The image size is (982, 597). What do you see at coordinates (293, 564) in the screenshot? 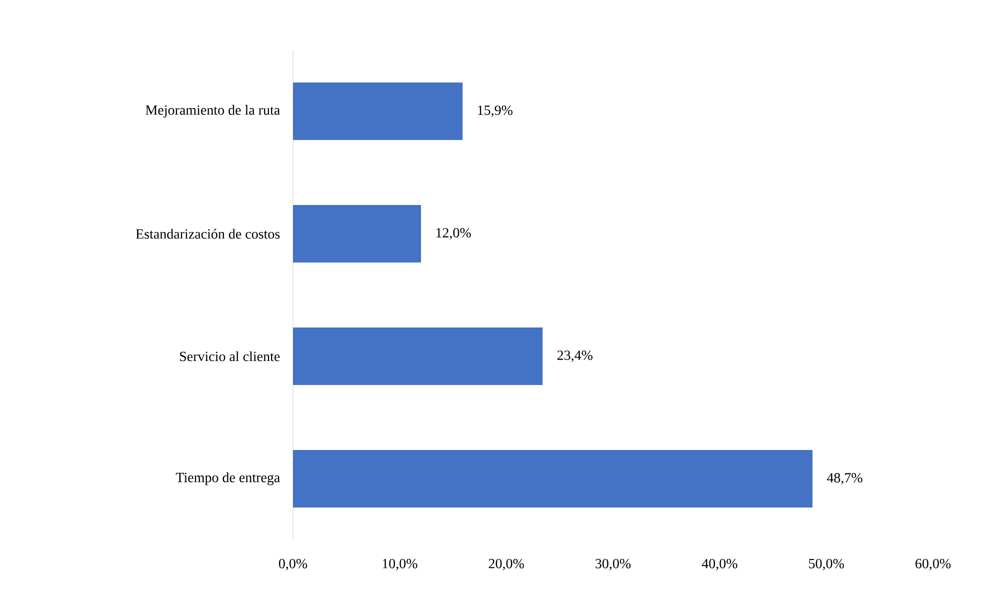
I see `x-tick-label: 0,0%` at bounding box center [293, 564].